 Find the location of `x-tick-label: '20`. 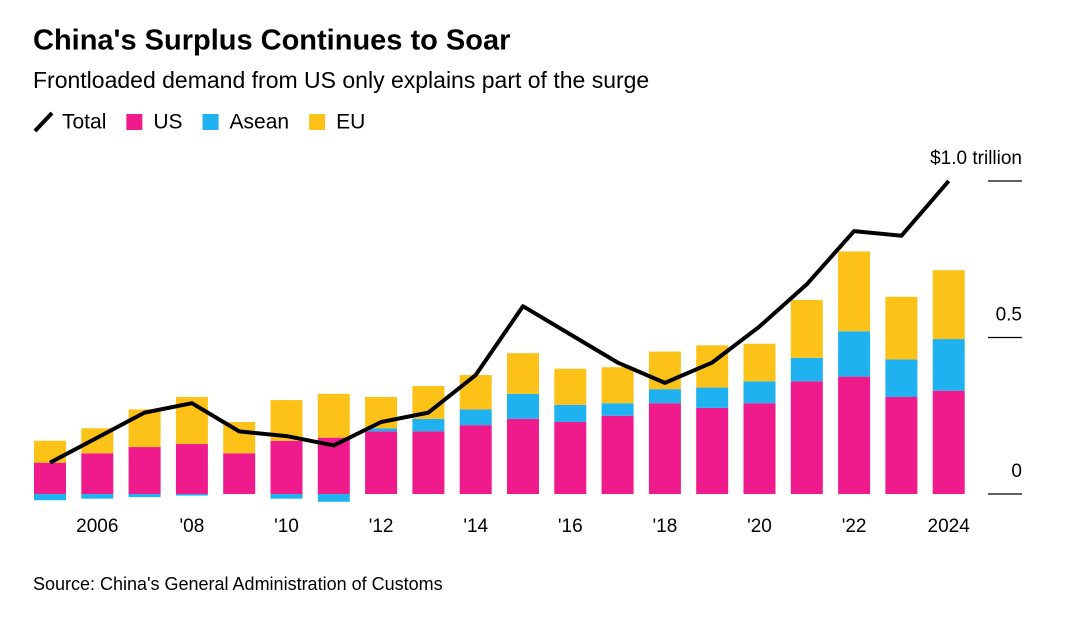

x-tick-label: '20 is located at coordinates (759, 526).